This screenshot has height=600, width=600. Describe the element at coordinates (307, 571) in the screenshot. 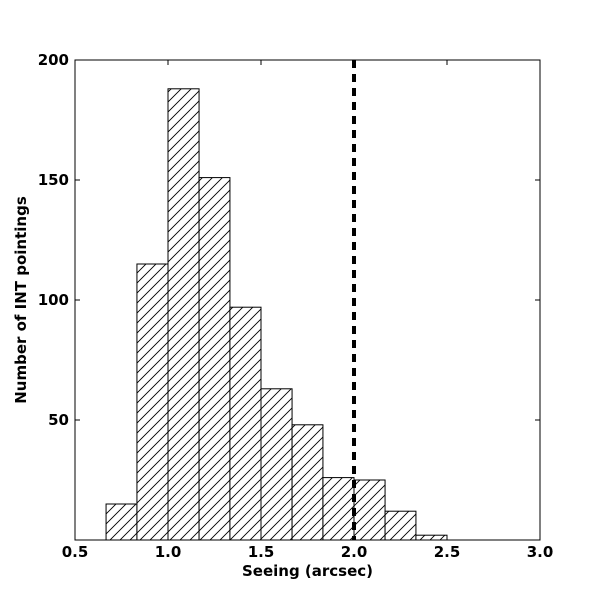

I see `x-axis-title: Seeing (arcsec)` at that location.